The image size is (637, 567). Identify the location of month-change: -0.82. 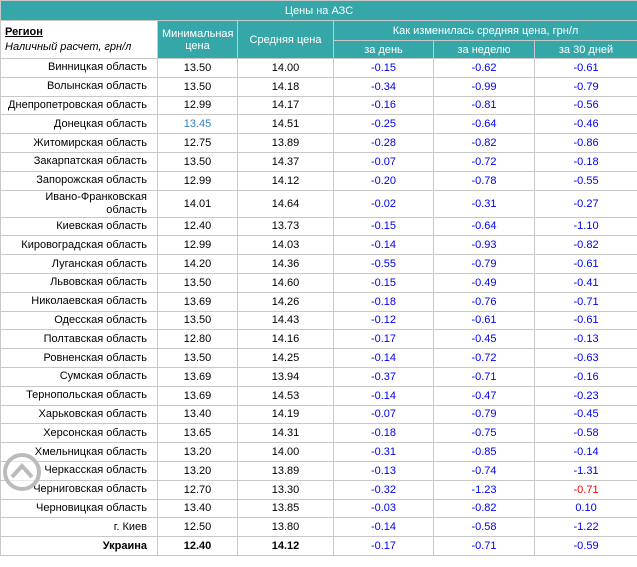
(585, 245).